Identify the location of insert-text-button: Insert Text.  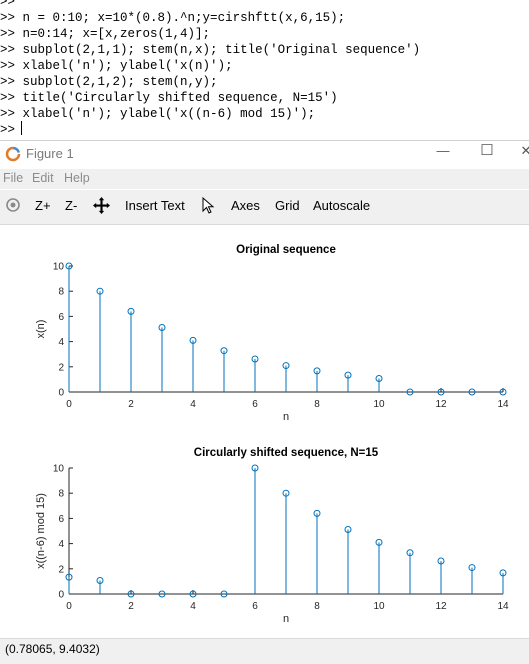
(155, 205).